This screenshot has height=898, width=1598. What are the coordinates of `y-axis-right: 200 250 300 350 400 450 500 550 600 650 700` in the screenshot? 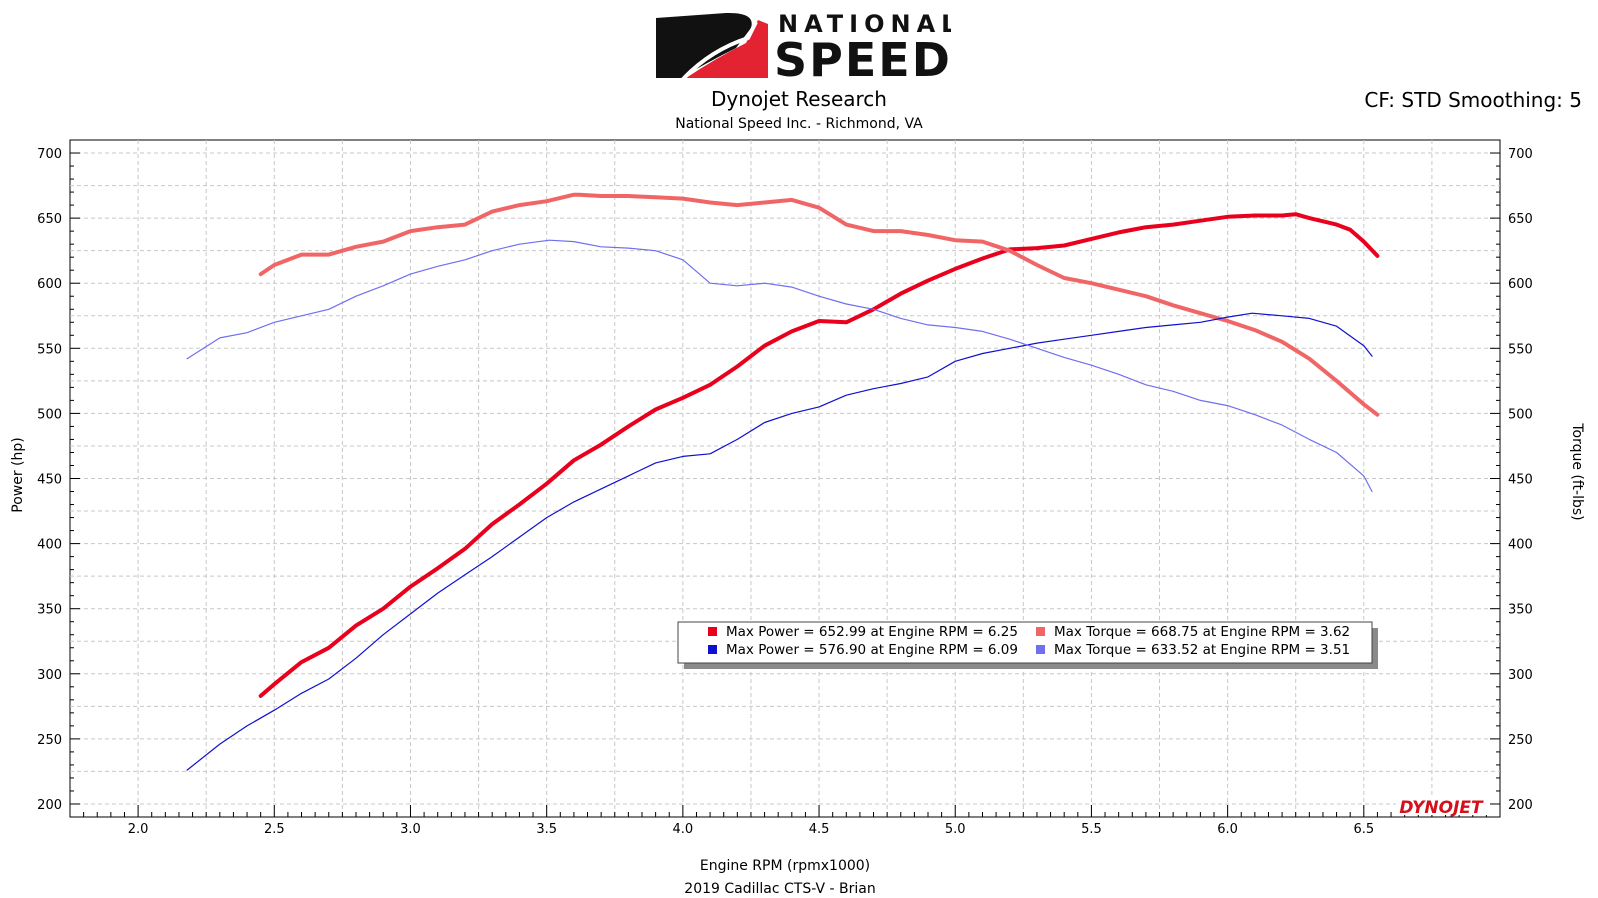 It's located at (1511, 480).